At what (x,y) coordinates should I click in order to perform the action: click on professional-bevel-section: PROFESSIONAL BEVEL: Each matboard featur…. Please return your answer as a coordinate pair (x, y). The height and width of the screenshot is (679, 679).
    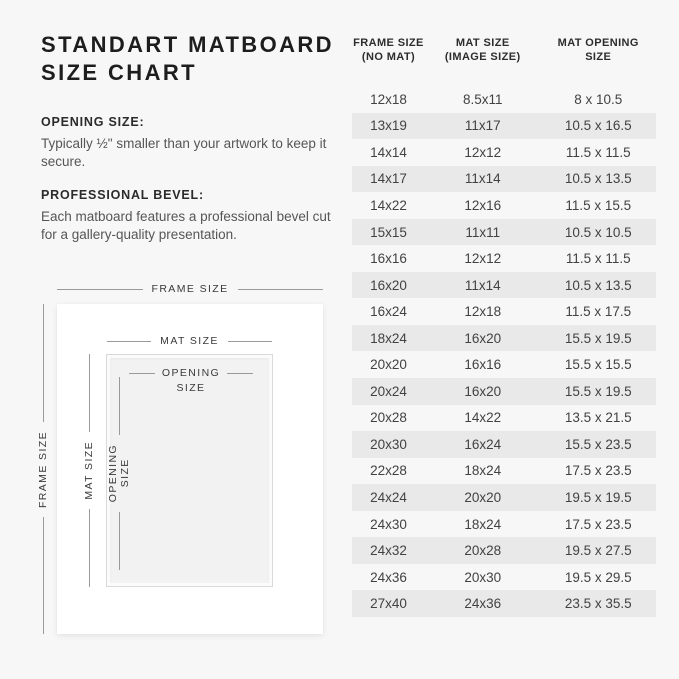
    Looking at the image, I should click on (191, 216).